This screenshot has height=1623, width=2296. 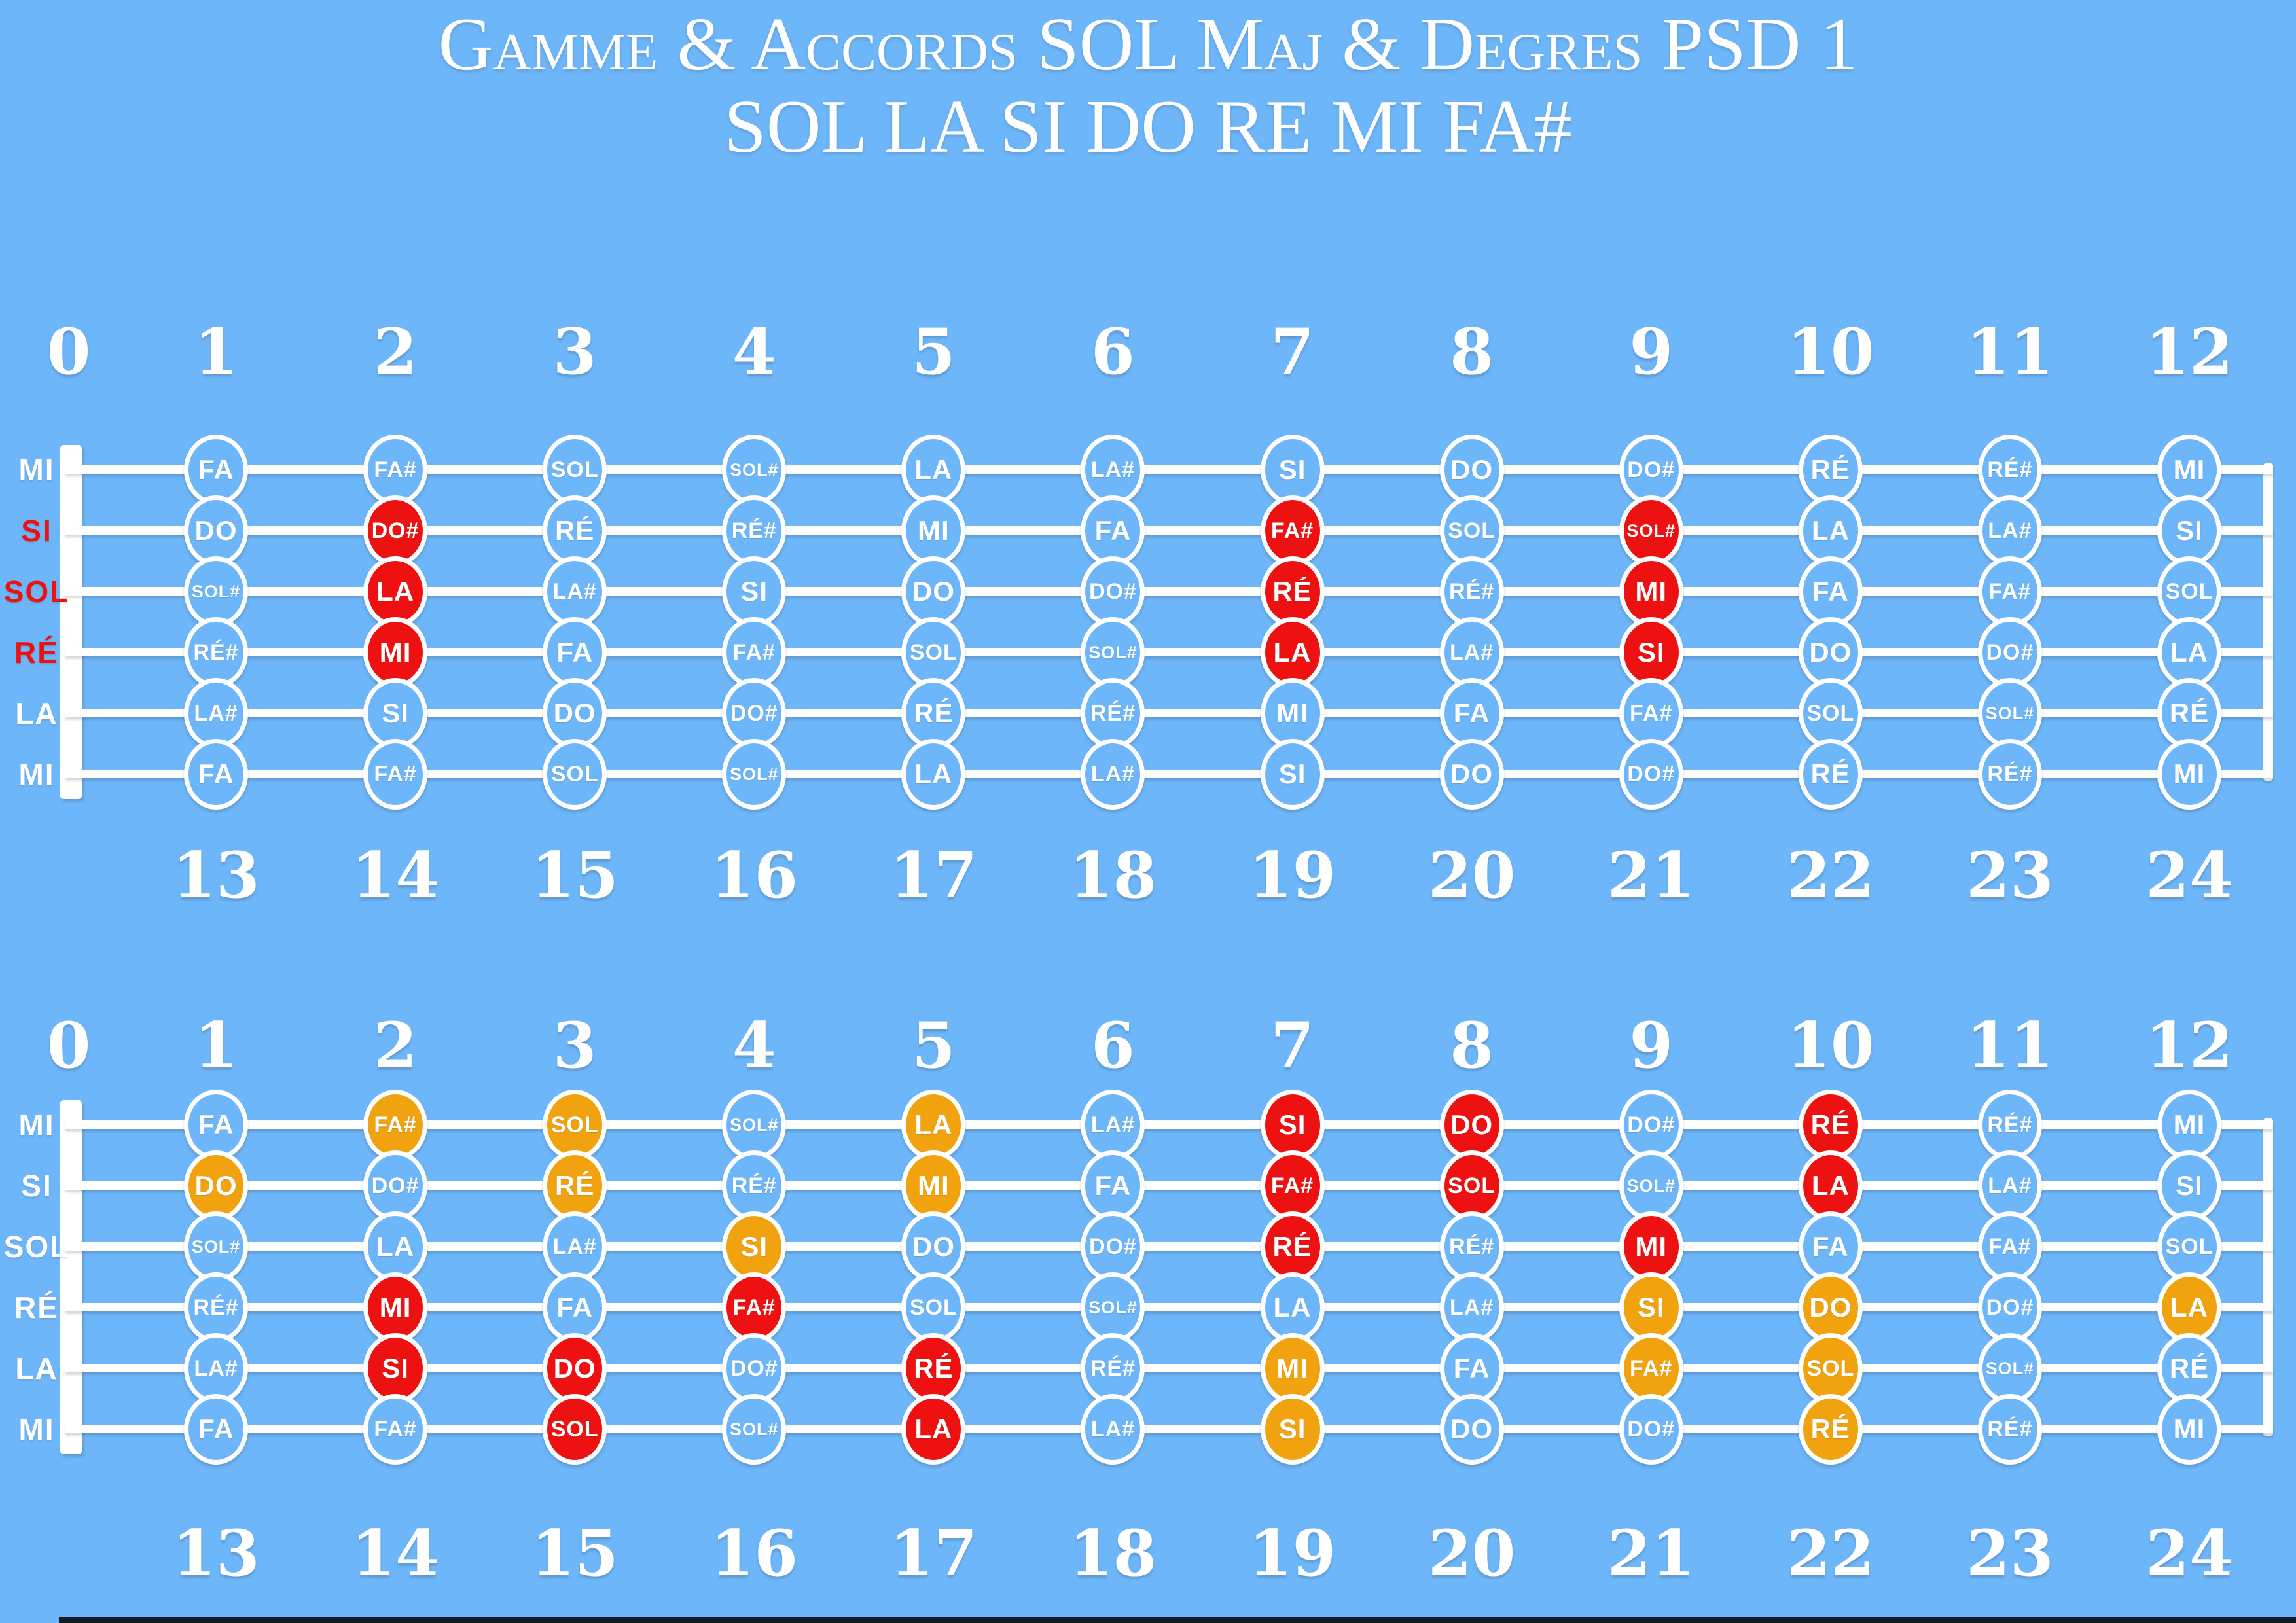 I want to click on fret-number: 15, so click(x=575, y=1553).